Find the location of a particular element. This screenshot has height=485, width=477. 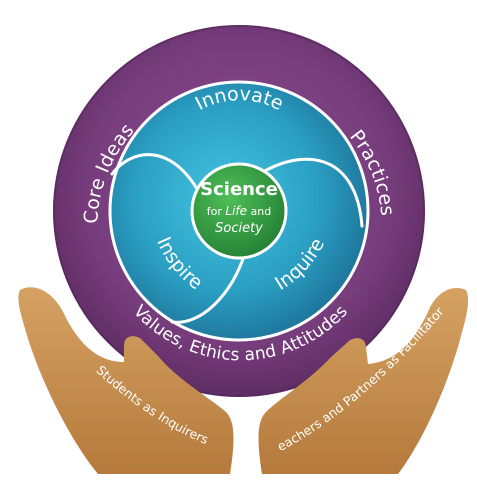

center-line1-em: Life is located at coordinates (236, 211).